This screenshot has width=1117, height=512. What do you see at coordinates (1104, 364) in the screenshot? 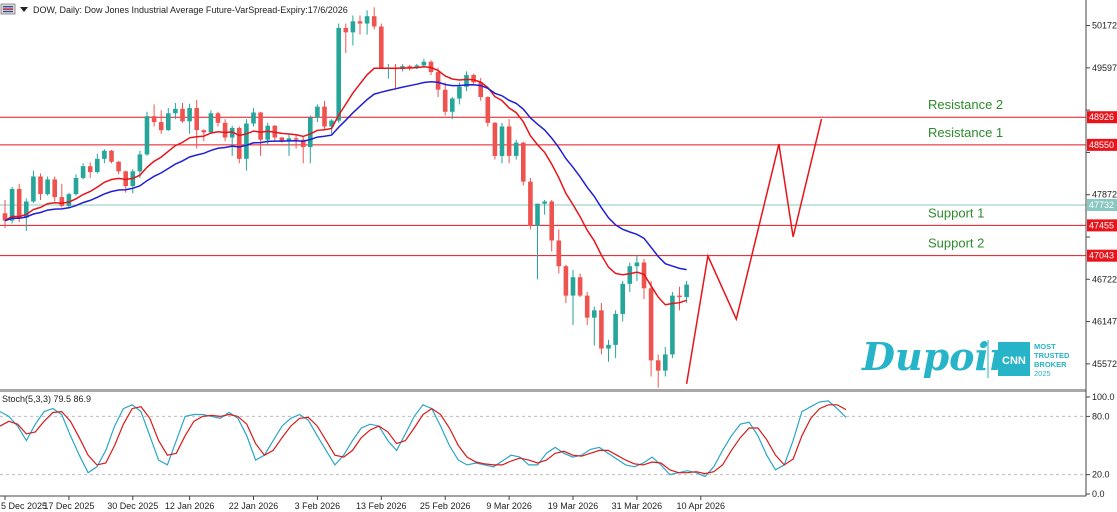
I see `price-tick-label: 45572` at bounding box center [1104, 364].